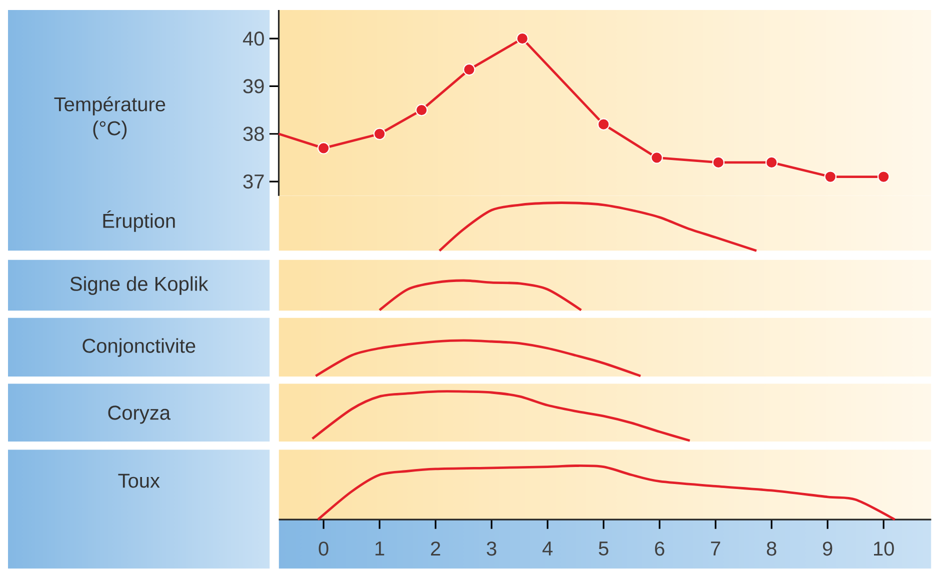 The height and width of the screenshot is (569, 932). Describe the element at coordinates (139, 221) in the screenshot. I see `y-axis-title: Éruption` at that location.